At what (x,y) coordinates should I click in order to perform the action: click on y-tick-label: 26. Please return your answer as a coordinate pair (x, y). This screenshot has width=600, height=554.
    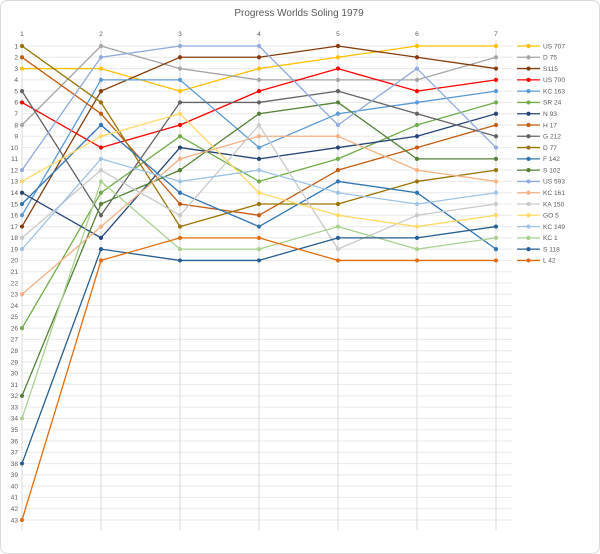
    Looking at the image, I should click on (15, 328).